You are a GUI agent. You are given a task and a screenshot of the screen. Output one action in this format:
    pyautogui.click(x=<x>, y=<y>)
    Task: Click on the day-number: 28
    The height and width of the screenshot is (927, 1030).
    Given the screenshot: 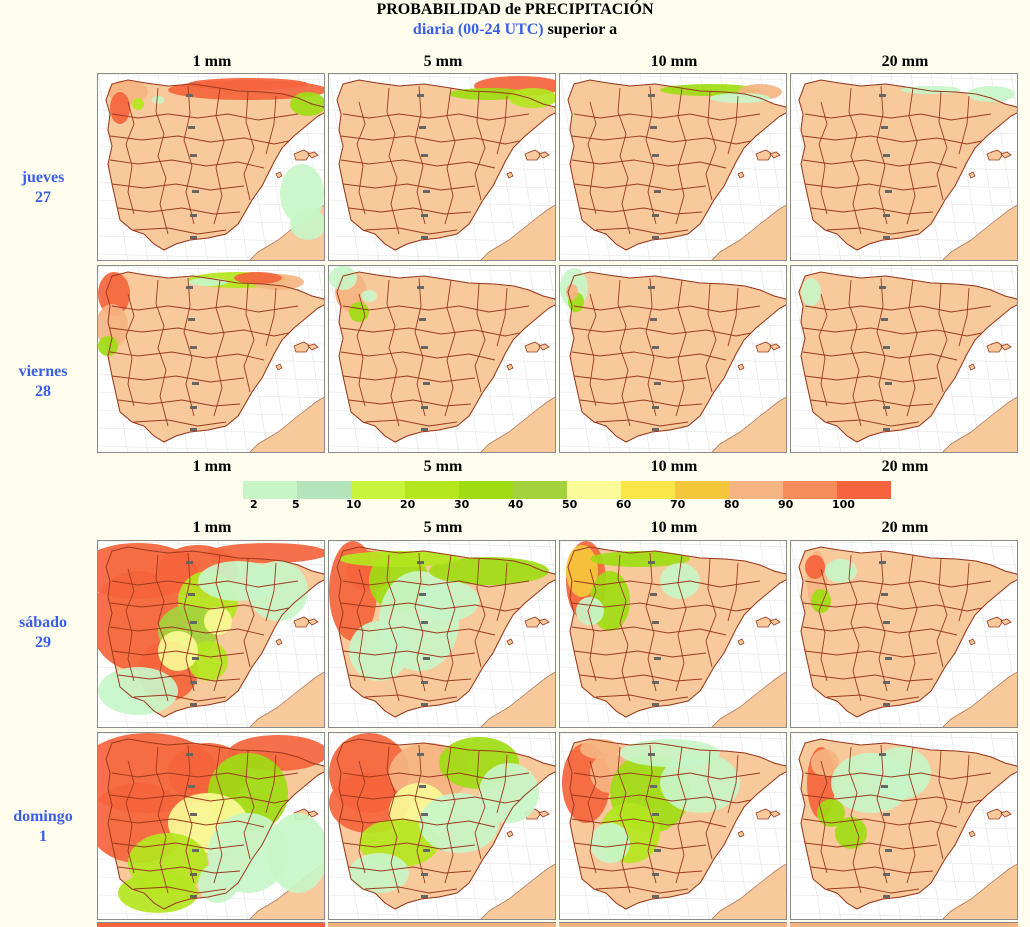 What is the action you would take?
    pyautogui.click(x=43, y=391)
    